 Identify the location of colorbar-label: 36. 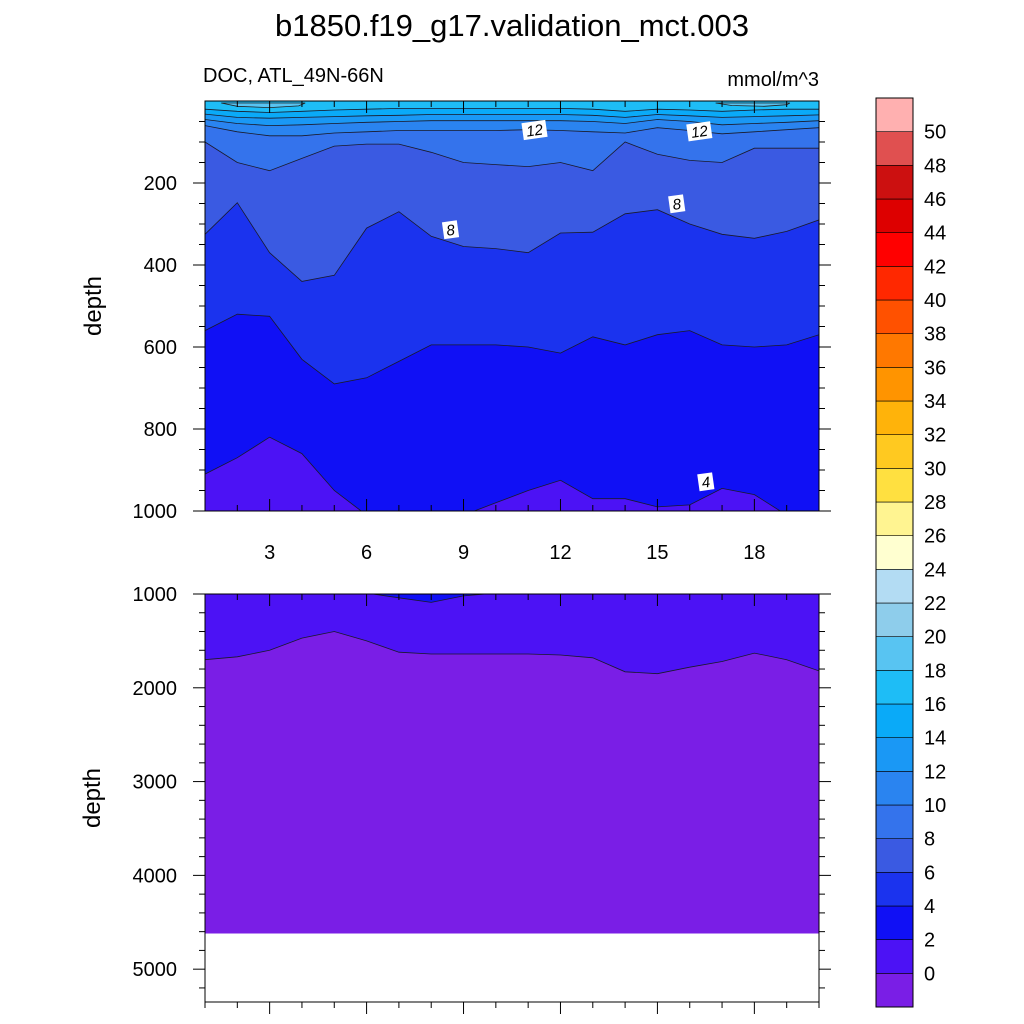
(935, 368).